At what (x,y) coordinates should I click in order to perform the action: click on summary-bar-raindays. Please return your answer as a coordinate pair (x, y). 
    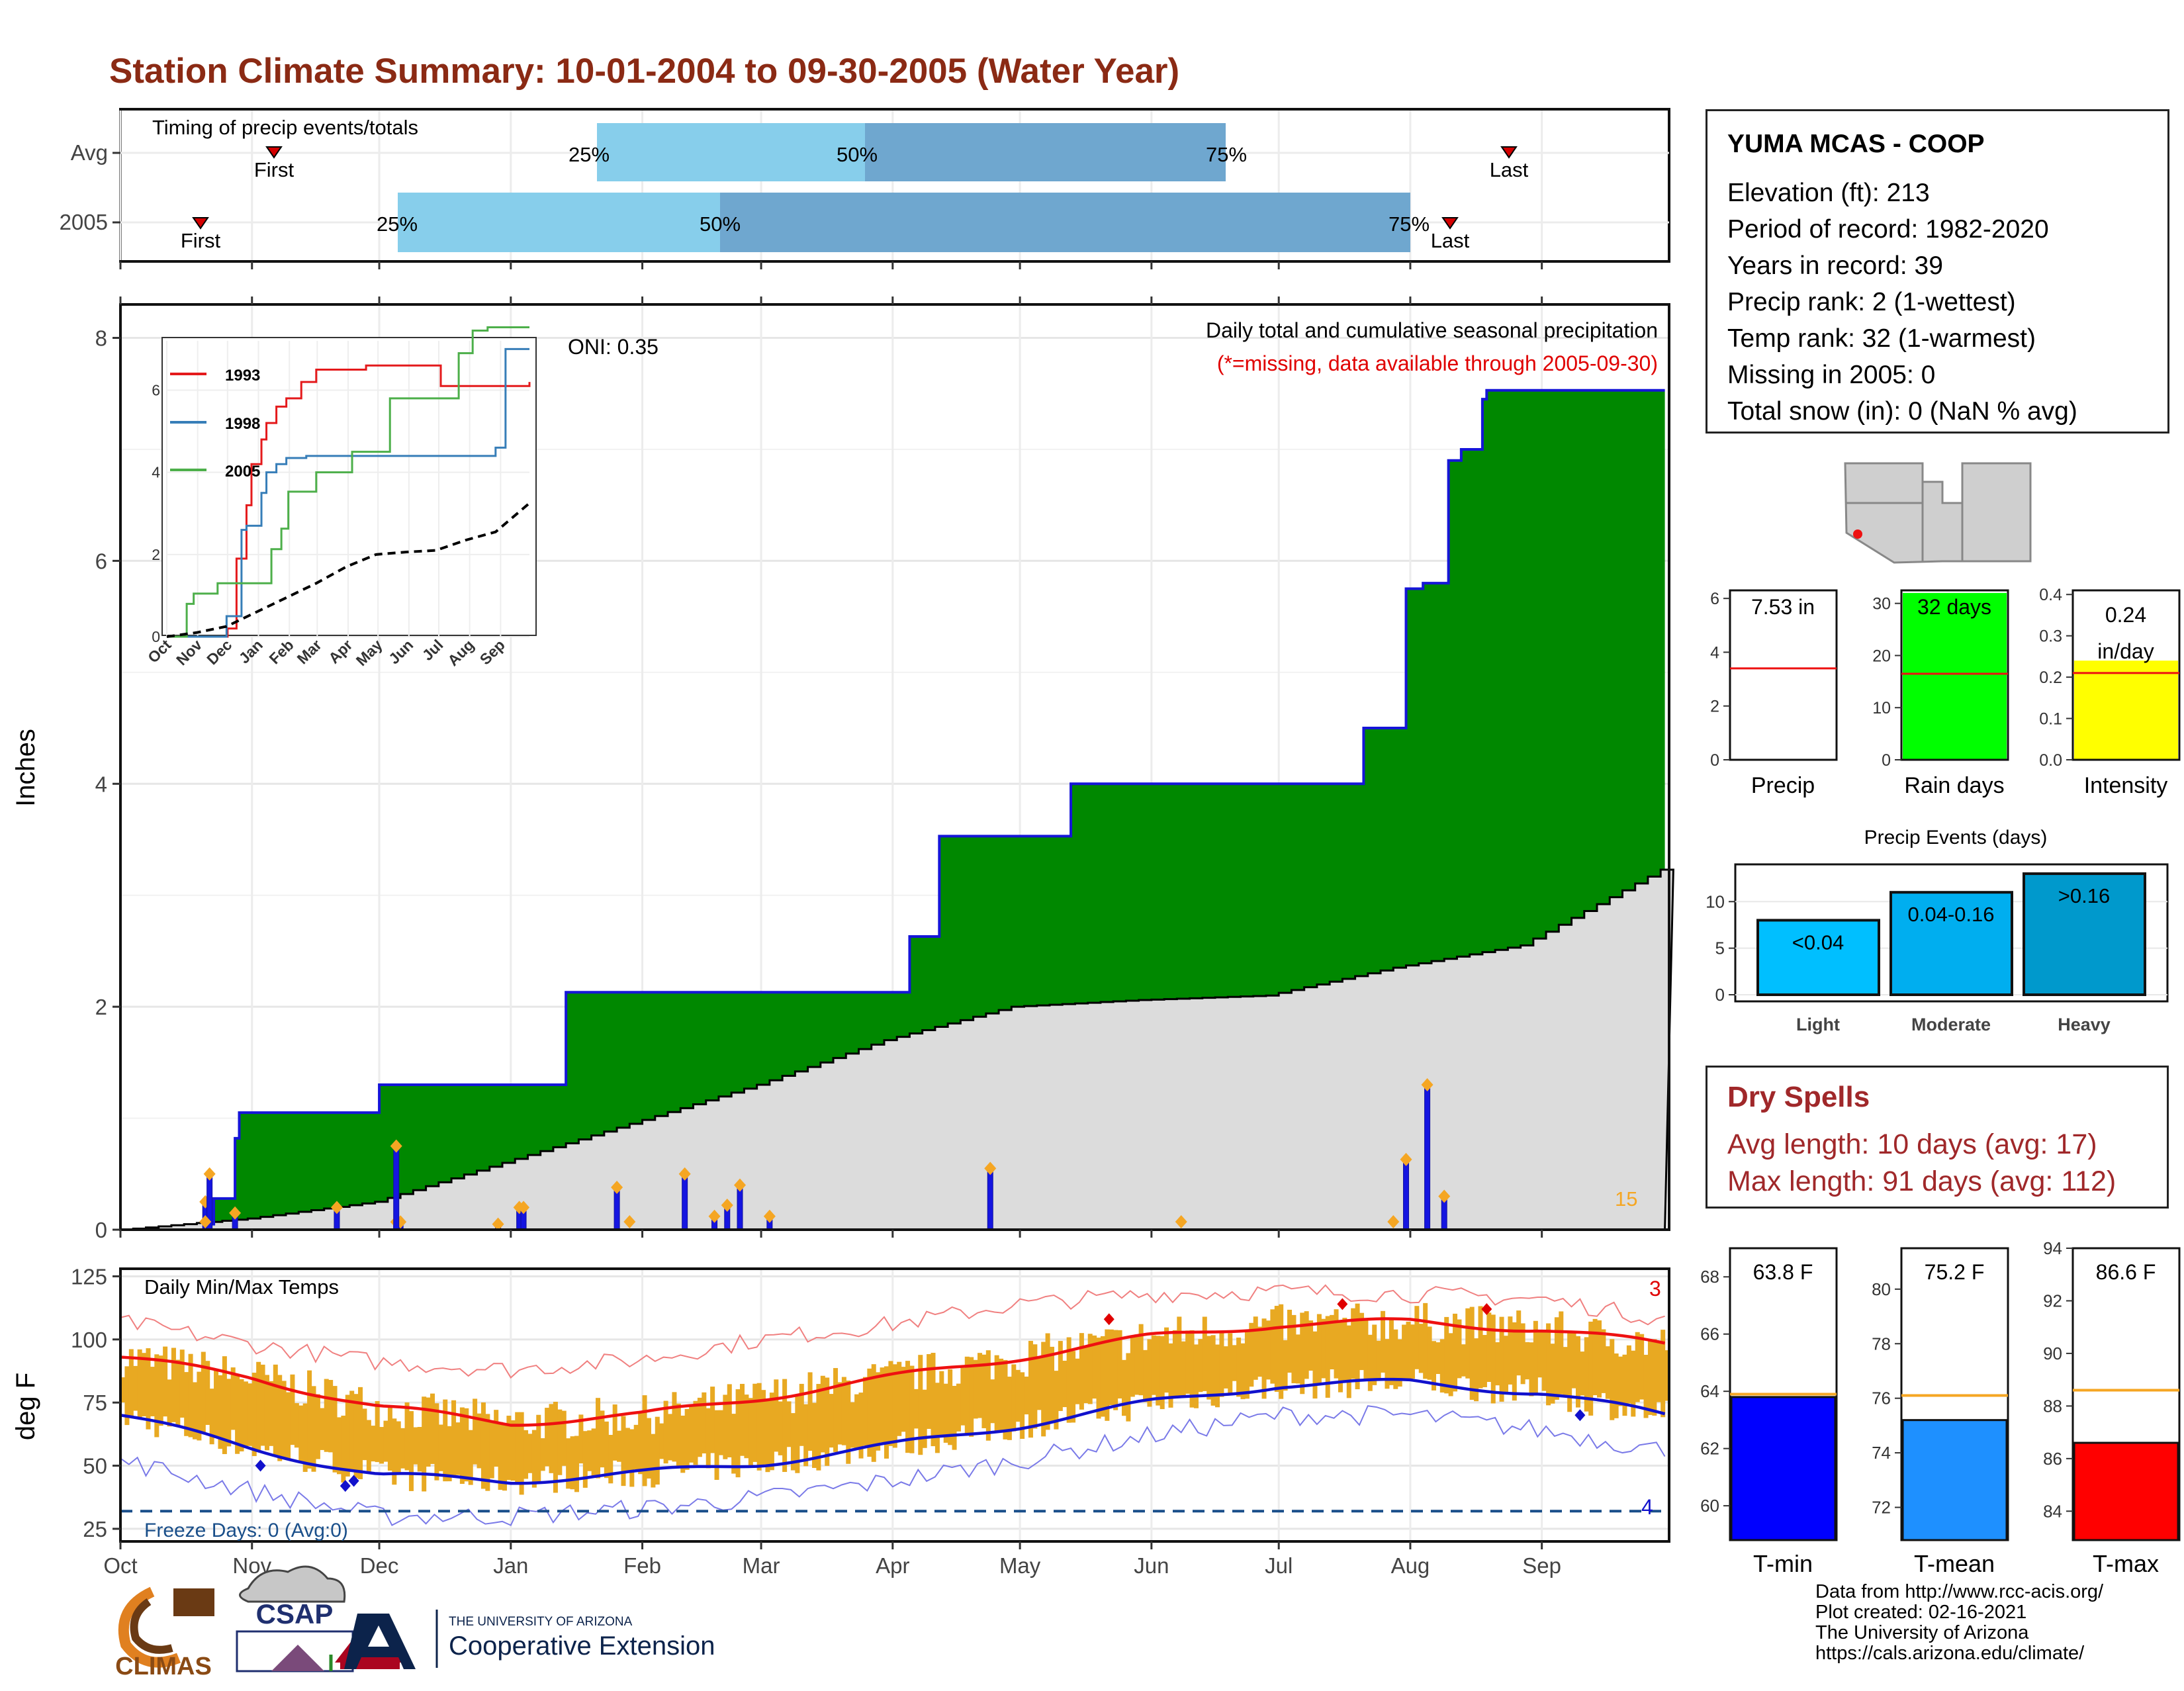
    Looking at the image, I should click on (1955, 676).